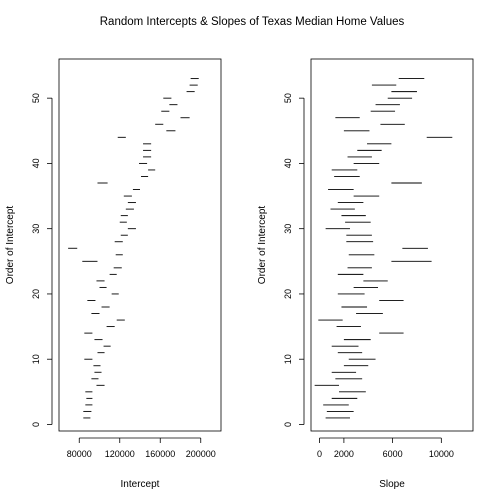 This screenshot has width=504, height=504. What do you see at coordinates (79, 454) in the screenshot?
I see `x-tick-label: 80000` at bounding box center [79, 454].